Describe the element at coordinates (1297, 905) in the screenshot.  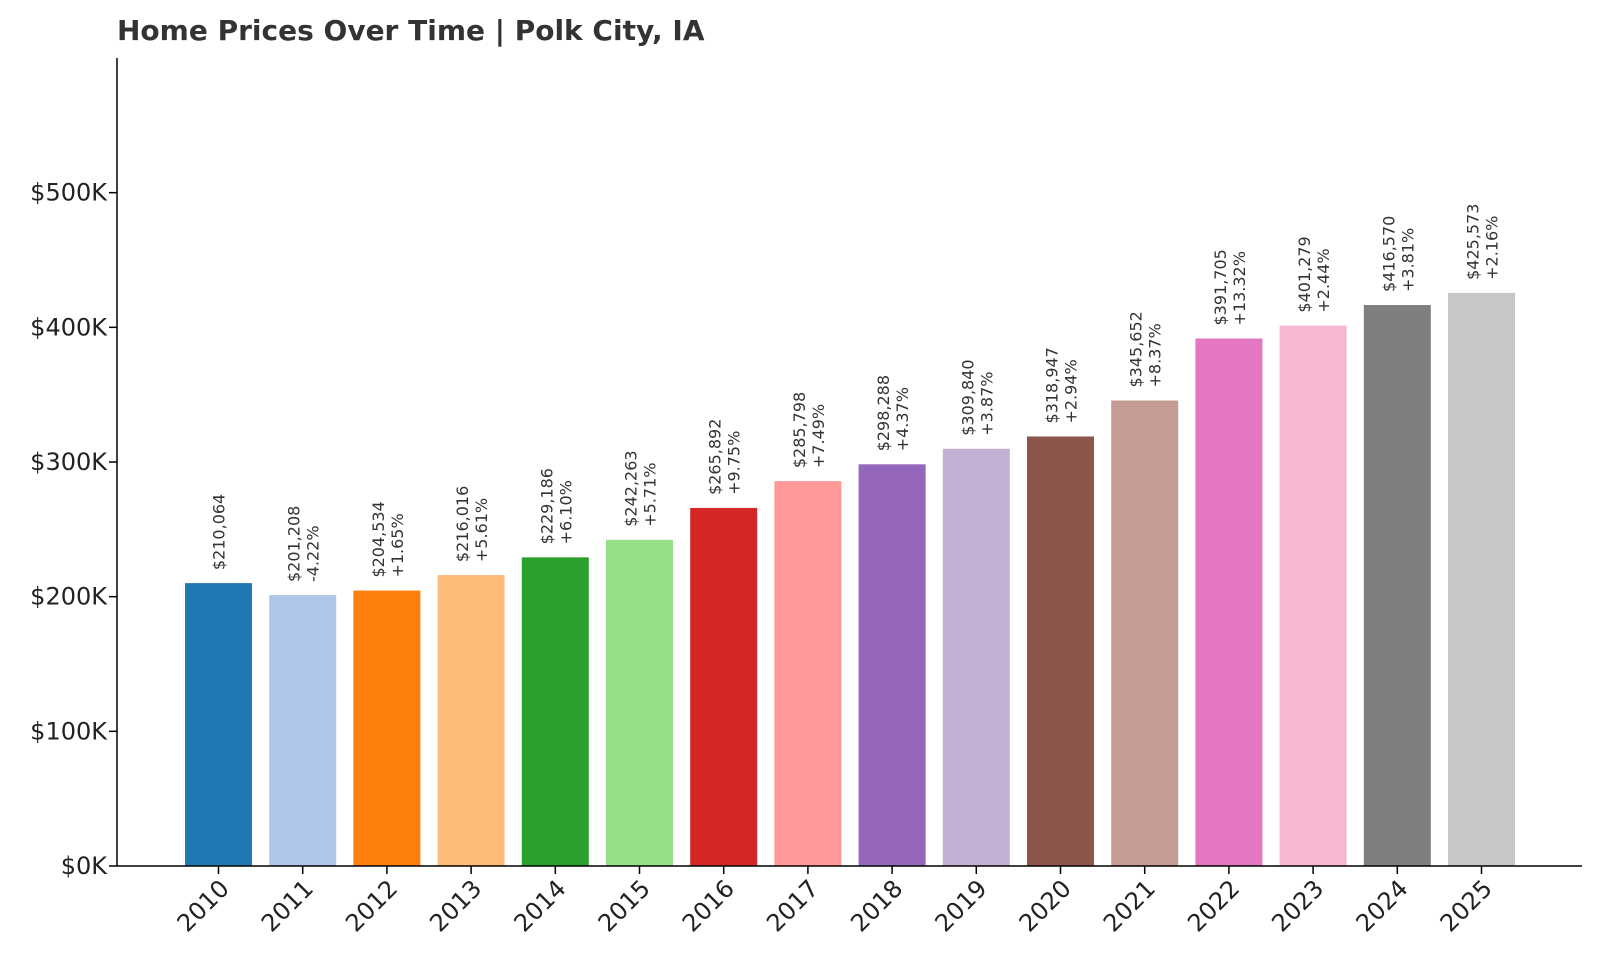
I see `x-tick-label: 2023` at that location.